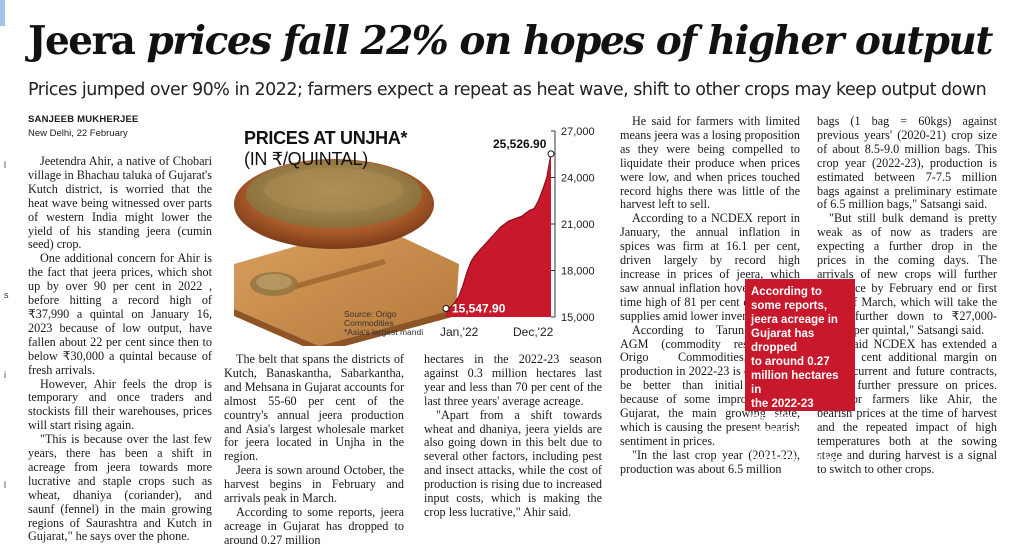 The image size is (1028, 555). I want to click on callout-line: to around 0.27, so click(790, 362).